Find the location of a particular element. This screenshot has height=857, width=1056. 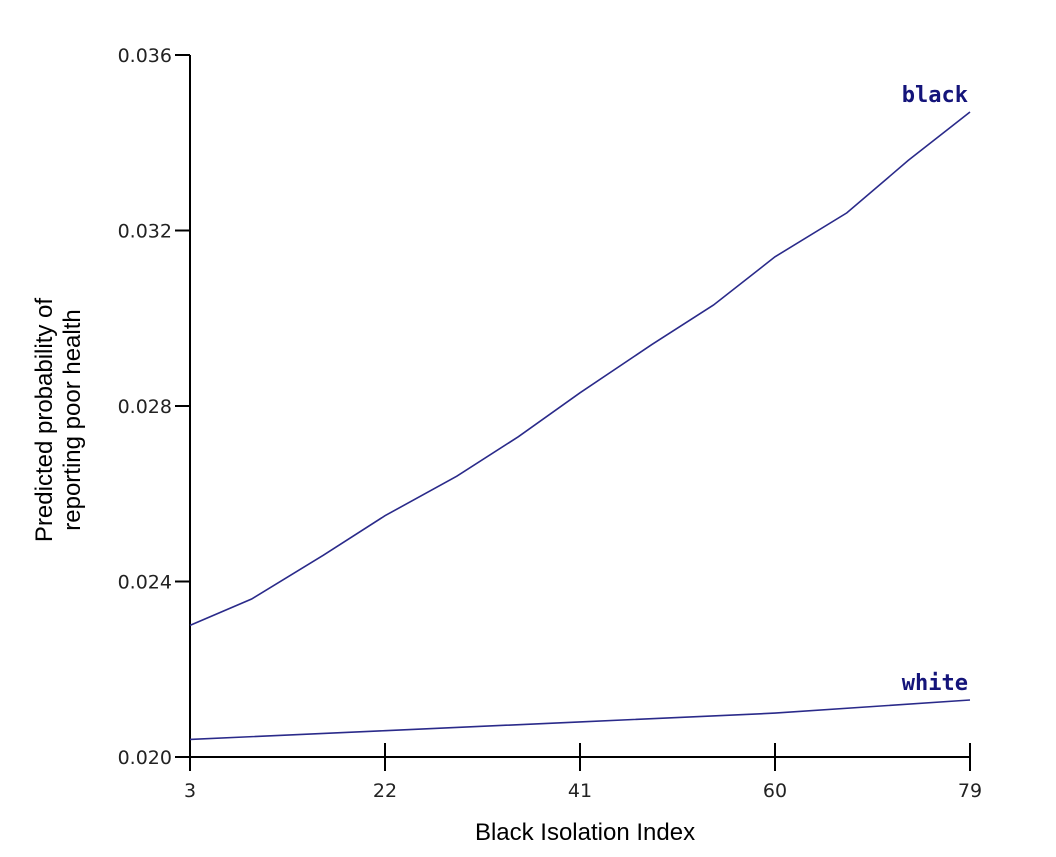

series-line-white is located at coordinates (580, 720).